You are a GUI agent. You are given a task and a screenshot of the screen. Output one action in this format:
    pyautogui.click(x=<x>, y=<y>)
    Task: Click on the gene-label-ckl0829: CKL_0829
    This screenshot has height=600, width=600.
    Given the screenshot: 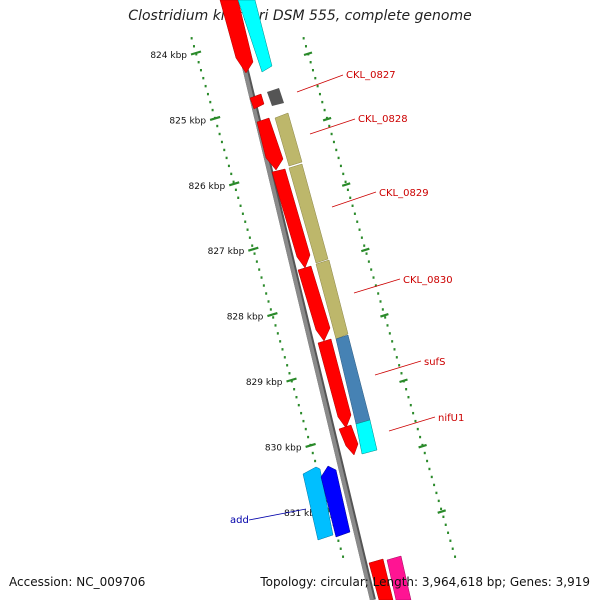 What is the action you would take?
    pyautogui.click(x=404, y=193)
    